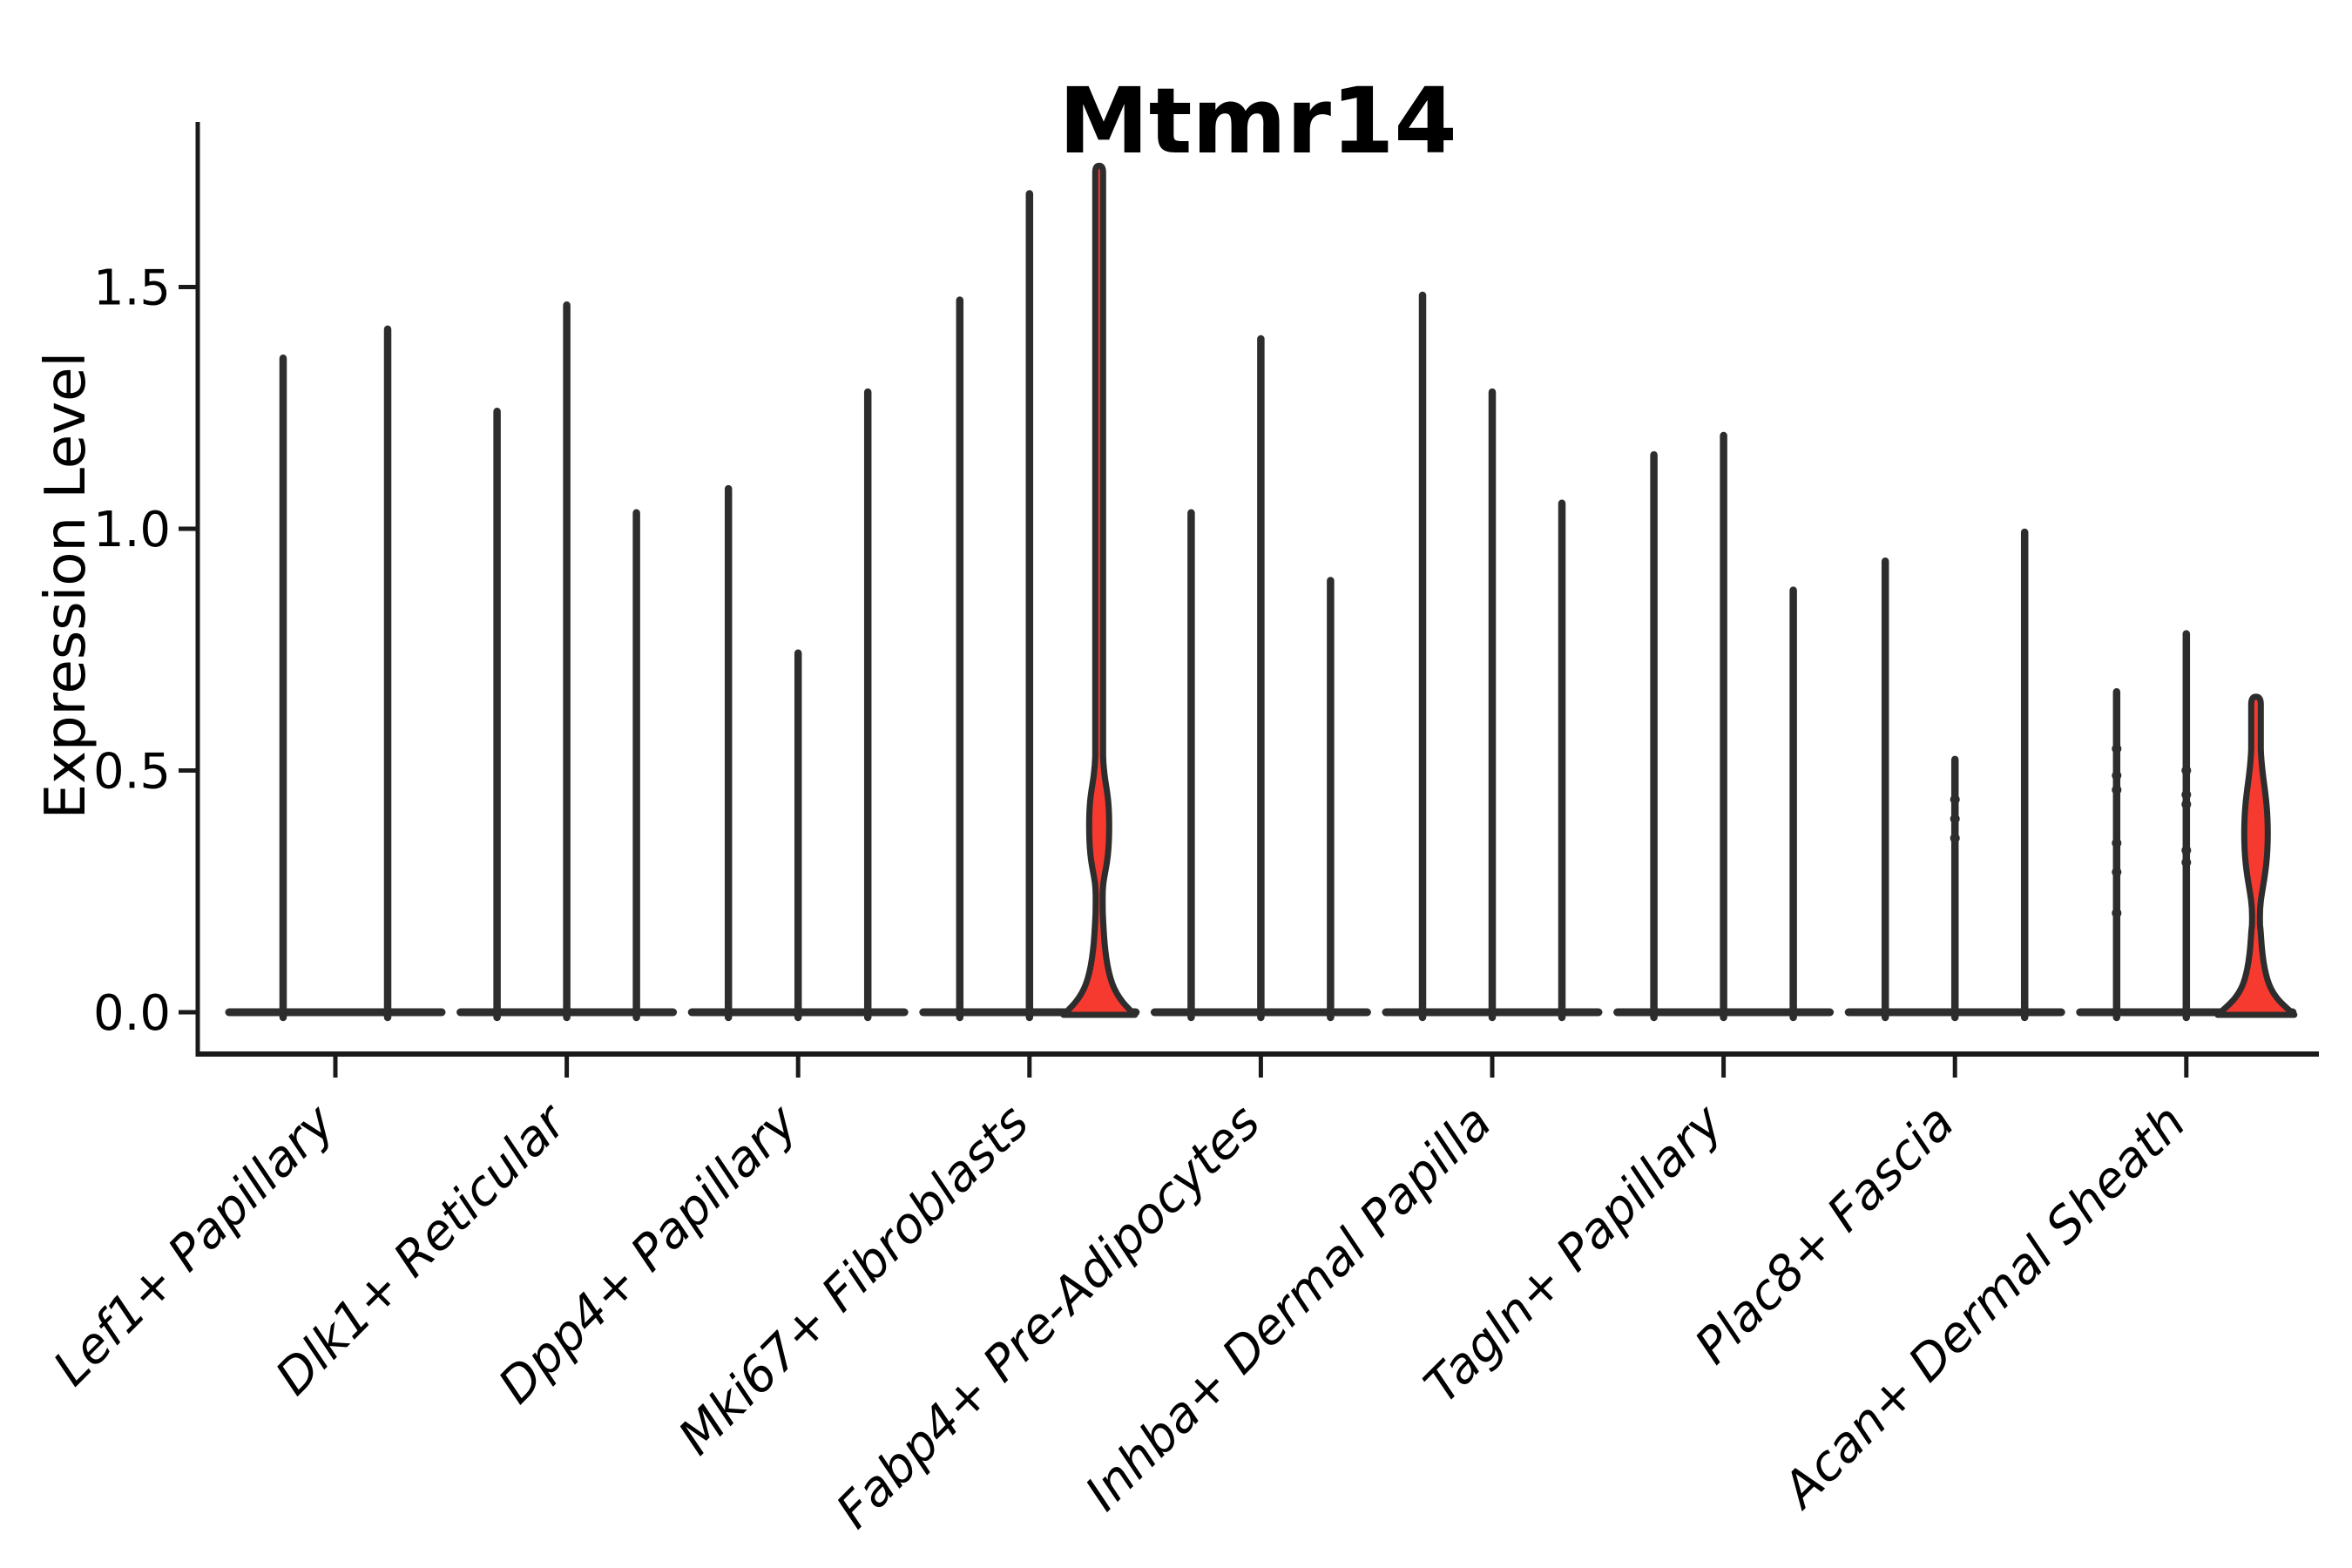 Image resolution: width=2352 pixels, height=1568 pixels. What do you see at coordinates (1289, 1308) in the screenshot?
I see `x-tick-label: Inhba+ Dermal Papilla` at bounding box center [1289, 1308].